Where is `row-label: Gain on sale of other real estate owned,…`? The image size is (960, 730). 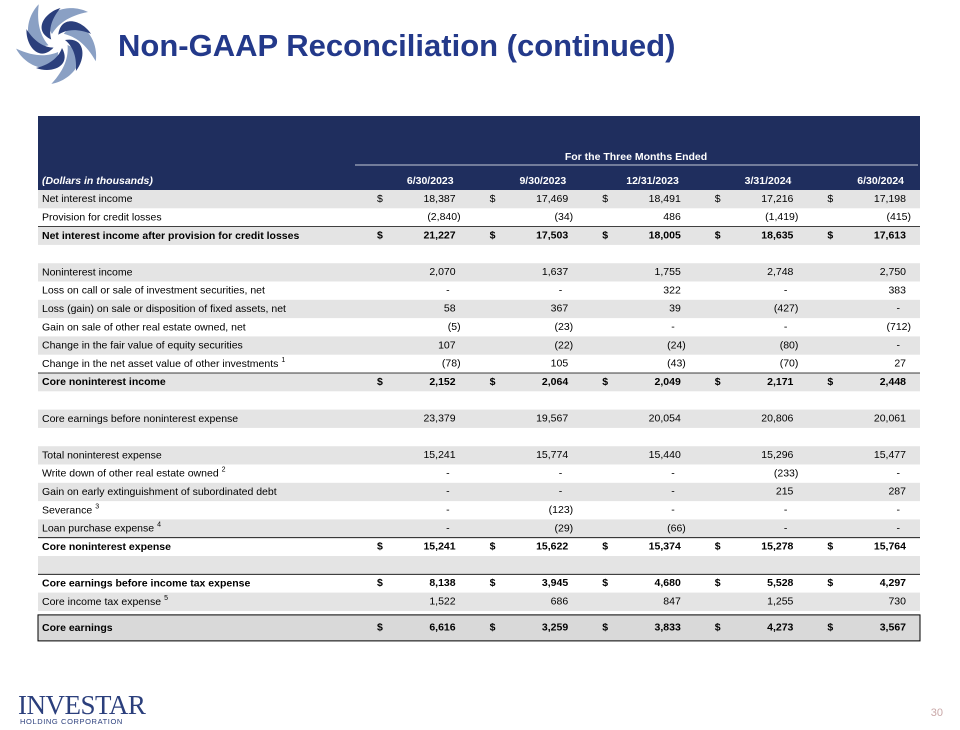
row-label: Gain on sale of other real estate owned,… is located at coordinates (144, 327).